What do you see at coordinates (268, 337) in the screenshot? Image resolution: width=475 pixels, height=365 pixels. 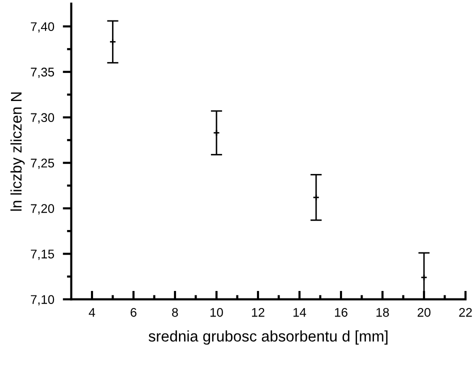 I see `x-axis-title: srednia grubosc absorbentu d [mm]` at bounding box center [268, 337].